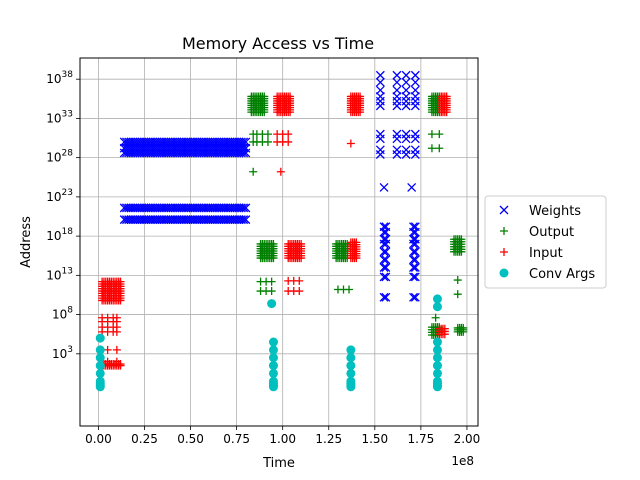  I want to click on y-tick-label: 108, so click(62, 314).